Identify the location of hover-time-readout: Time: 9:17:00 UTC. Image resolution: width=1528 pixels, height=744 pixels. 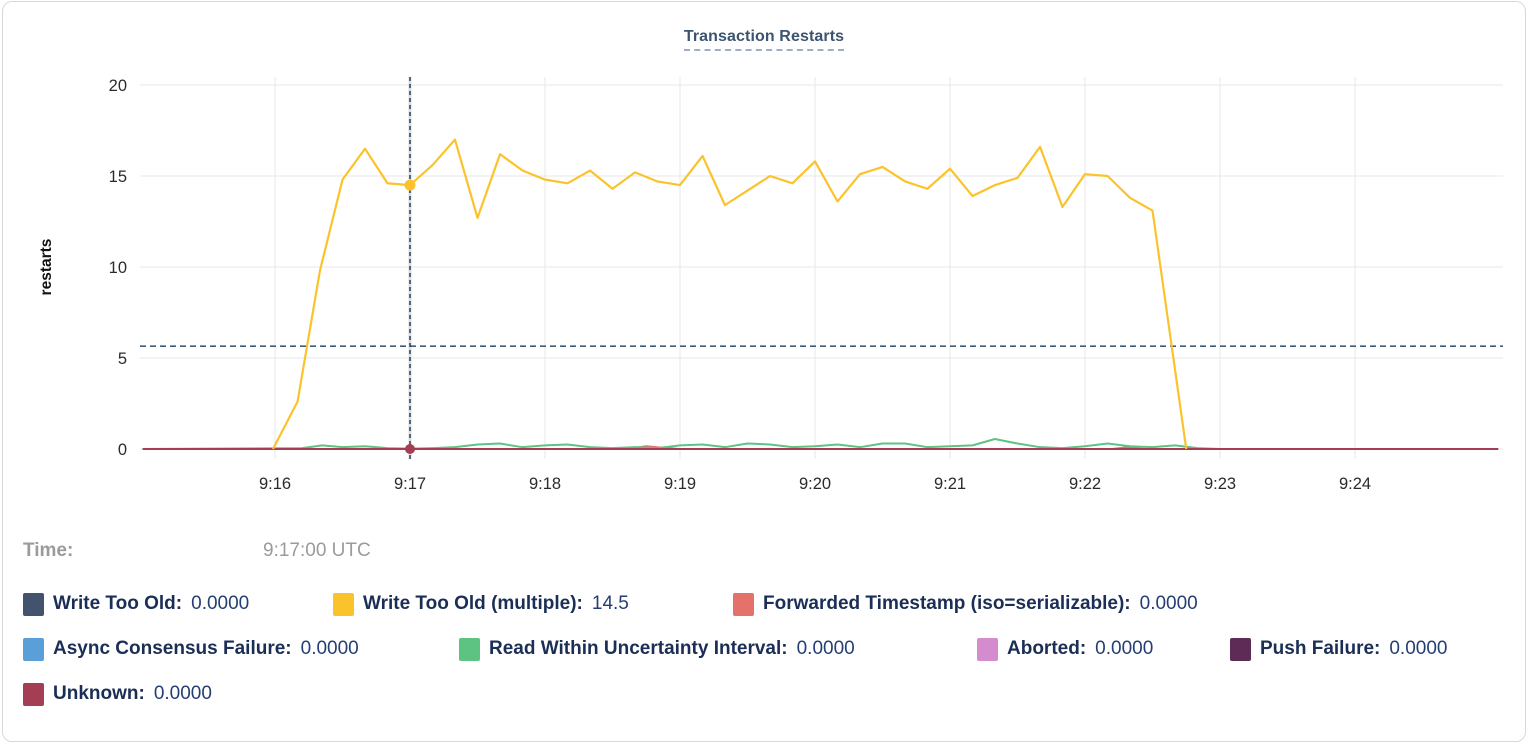
(197, 551).